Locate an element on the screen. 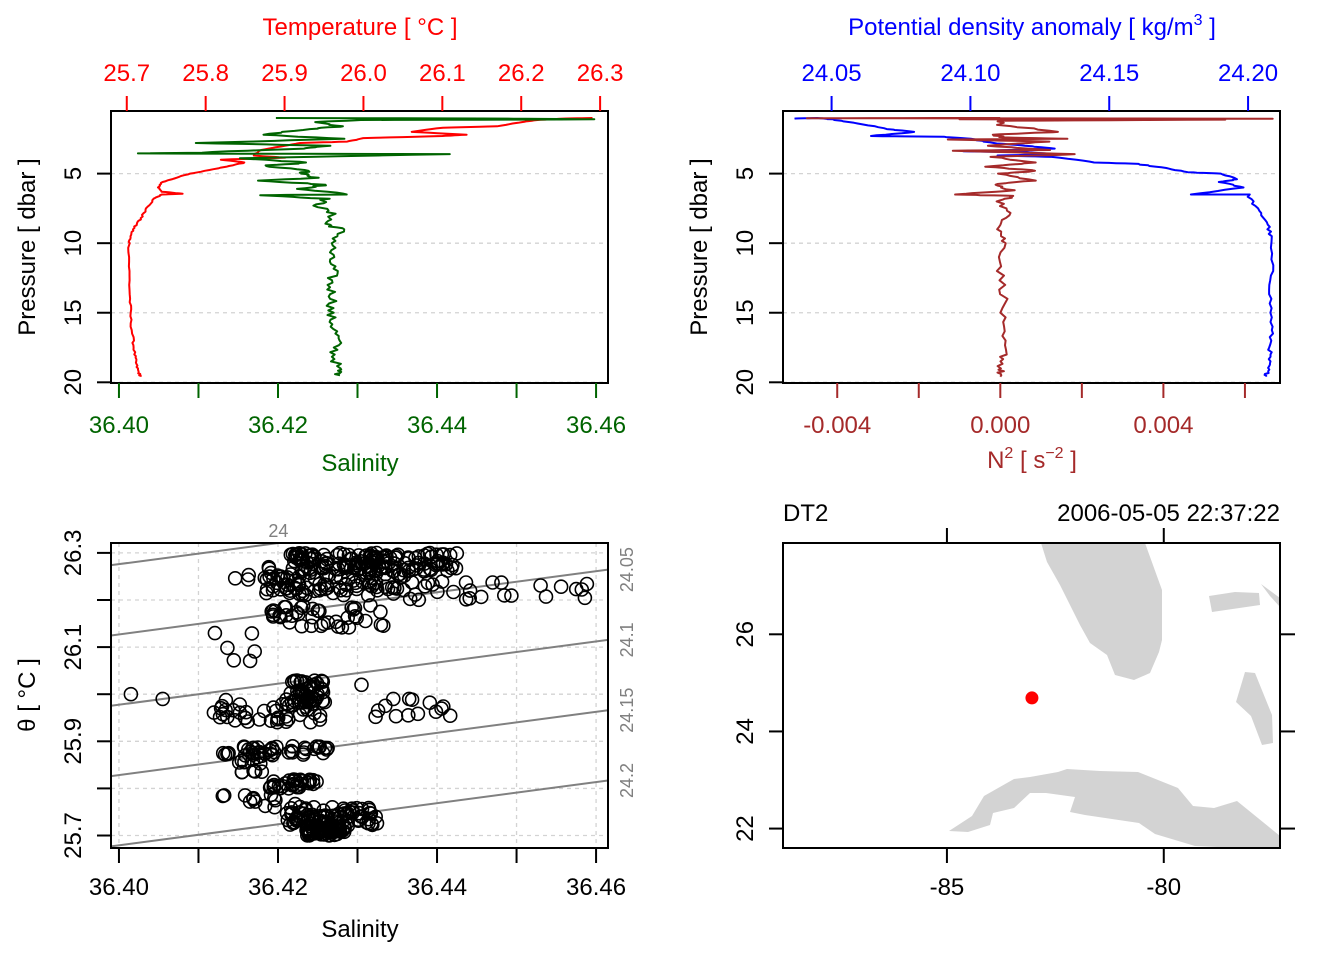 This screenshot has height=960, width=1344. y-tick-label: 5 is located at coordinates (745, 173).